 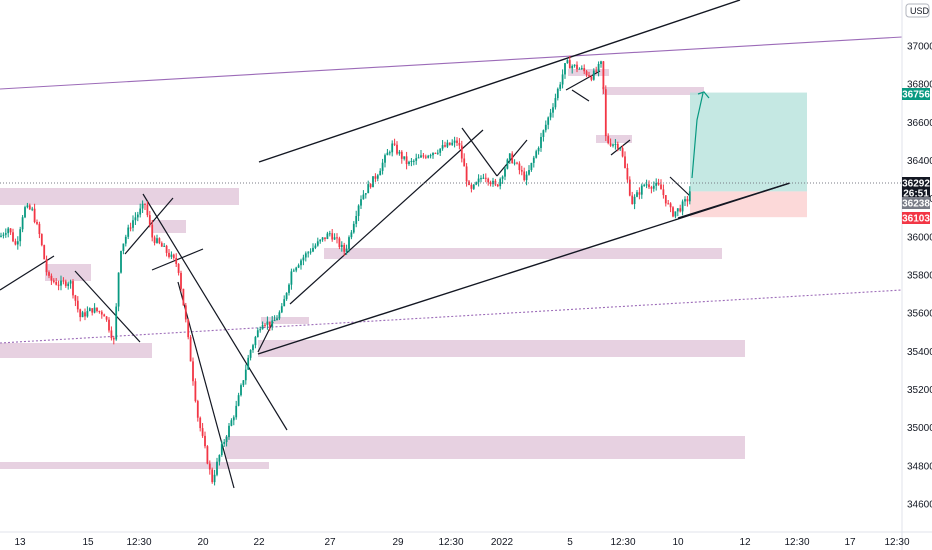 I want to click on currency-label-box, so click(x=917, y=10).